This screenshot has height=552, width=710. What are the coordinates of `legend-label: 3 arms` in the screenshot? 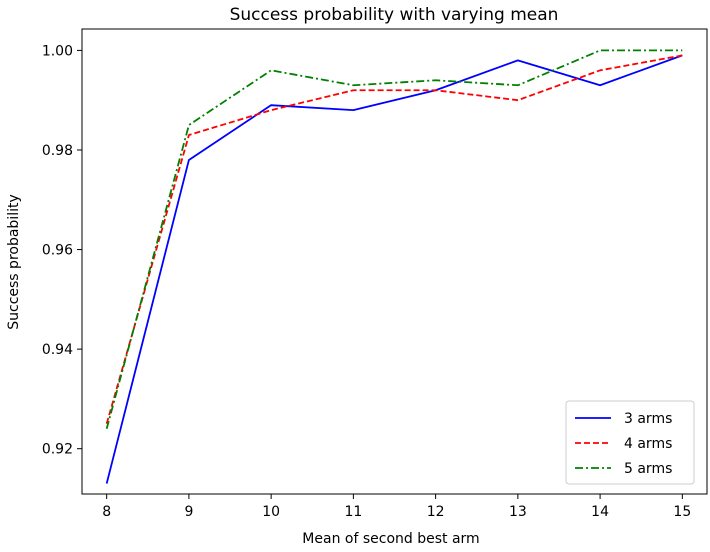 It's located at (648, 419).